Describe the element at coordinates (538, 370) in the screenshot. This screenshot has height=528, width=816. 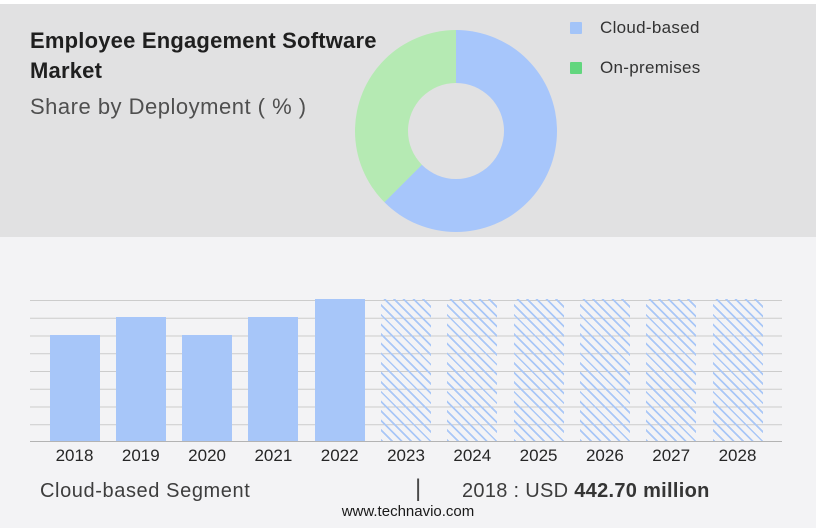
I see `bar-2025` at that location.